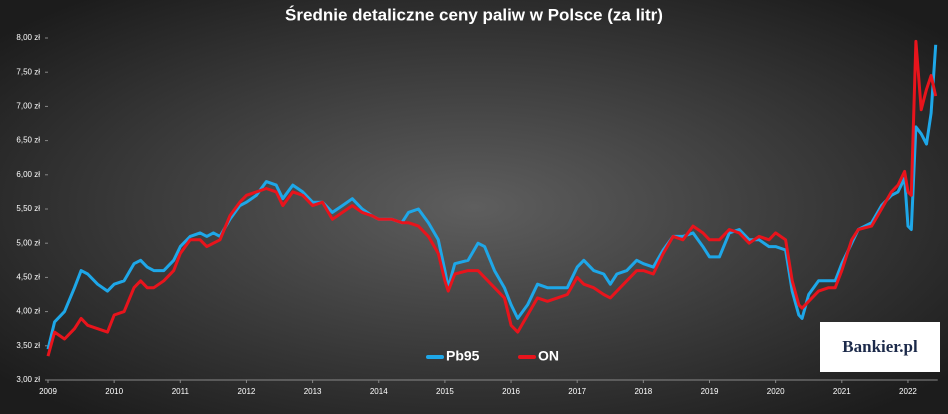  I want to click on x-tick-label: 2015, so click(445, 391).